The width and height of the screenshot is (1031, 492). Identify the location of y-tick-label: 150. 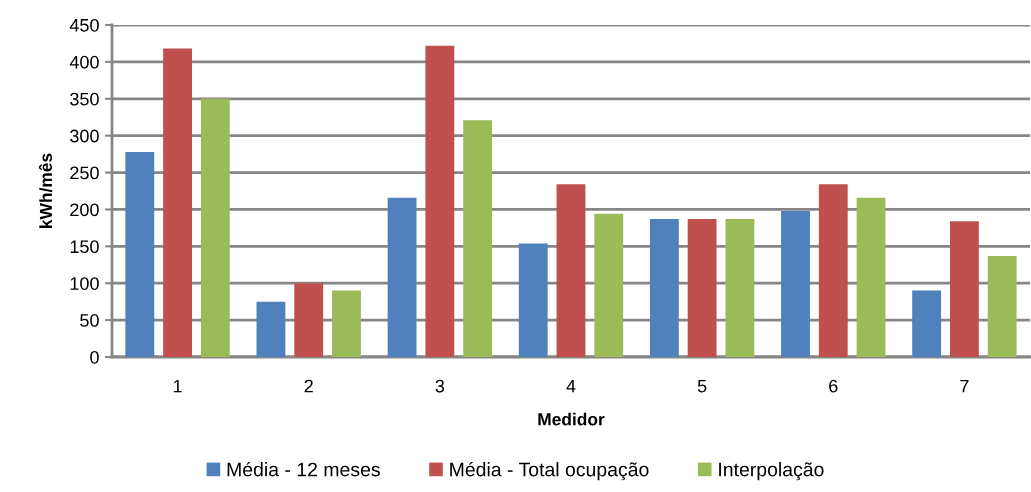
(84, 247).